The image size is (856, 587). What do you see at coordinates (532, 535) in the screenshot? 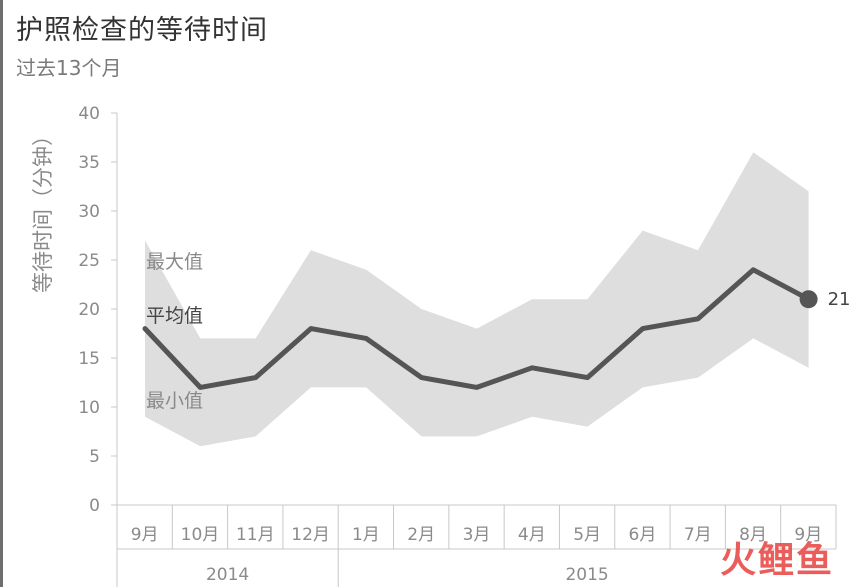
I see `x-tick-label: 4月` at bounding box center [532, 535].